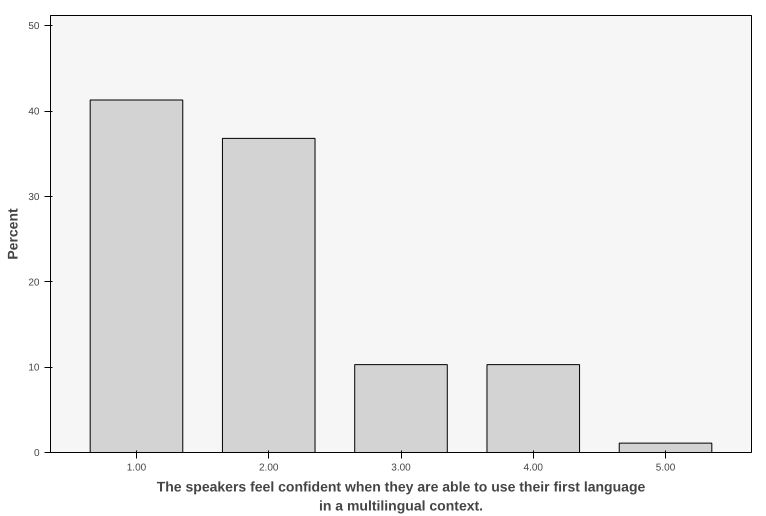  I want to click on y-axis-title: Percent, so click(12, 234).